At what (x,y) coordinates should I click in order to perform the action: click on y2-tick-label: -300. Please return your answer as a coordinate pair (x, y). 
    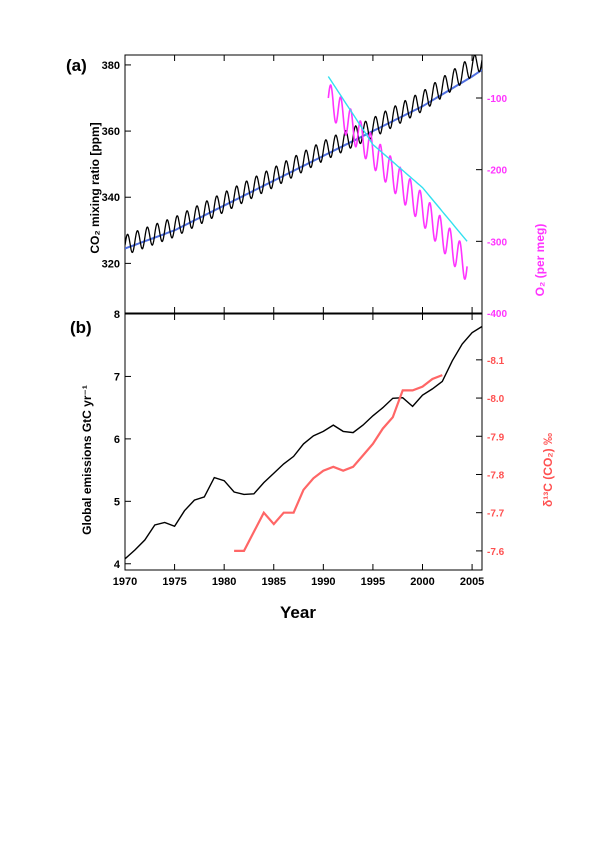
    Looking at the image, I should click on (497, 242).